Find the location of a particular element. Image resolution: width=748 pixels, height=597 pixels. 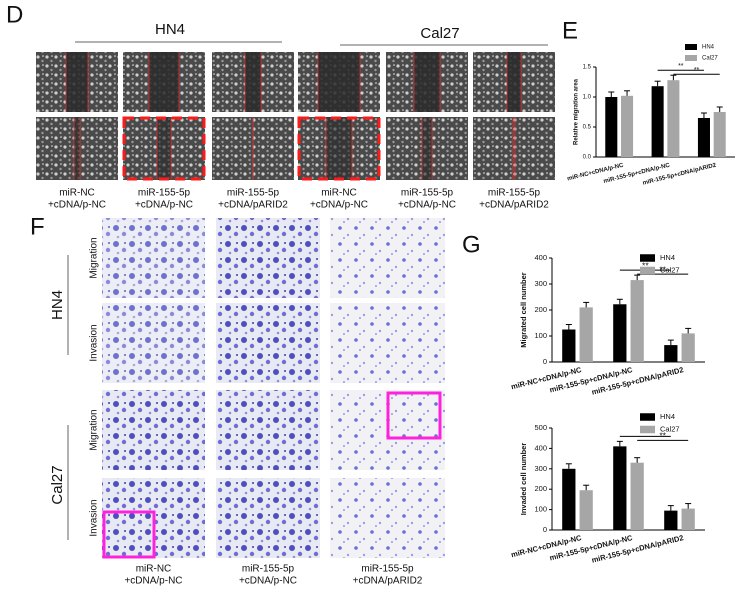

panel-label: D is located at coordinates (14, 14).